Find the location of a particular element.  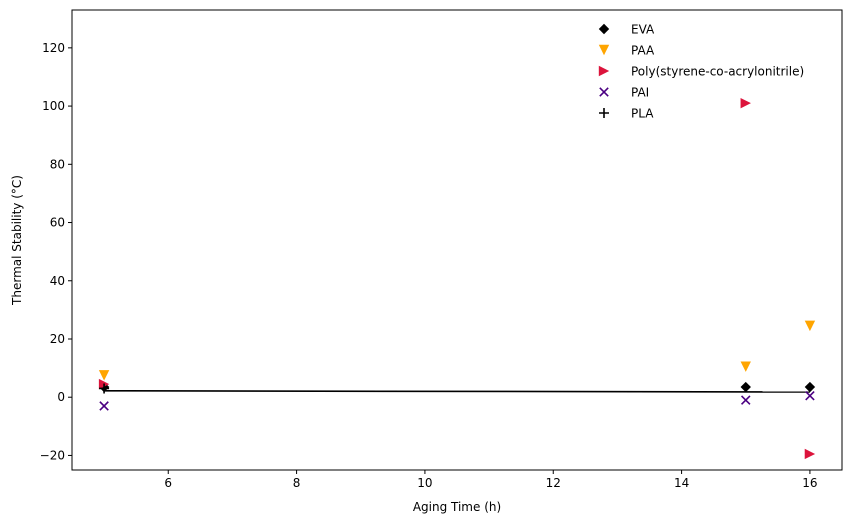

legend-marker-paa is located at coordinates (604, 50).